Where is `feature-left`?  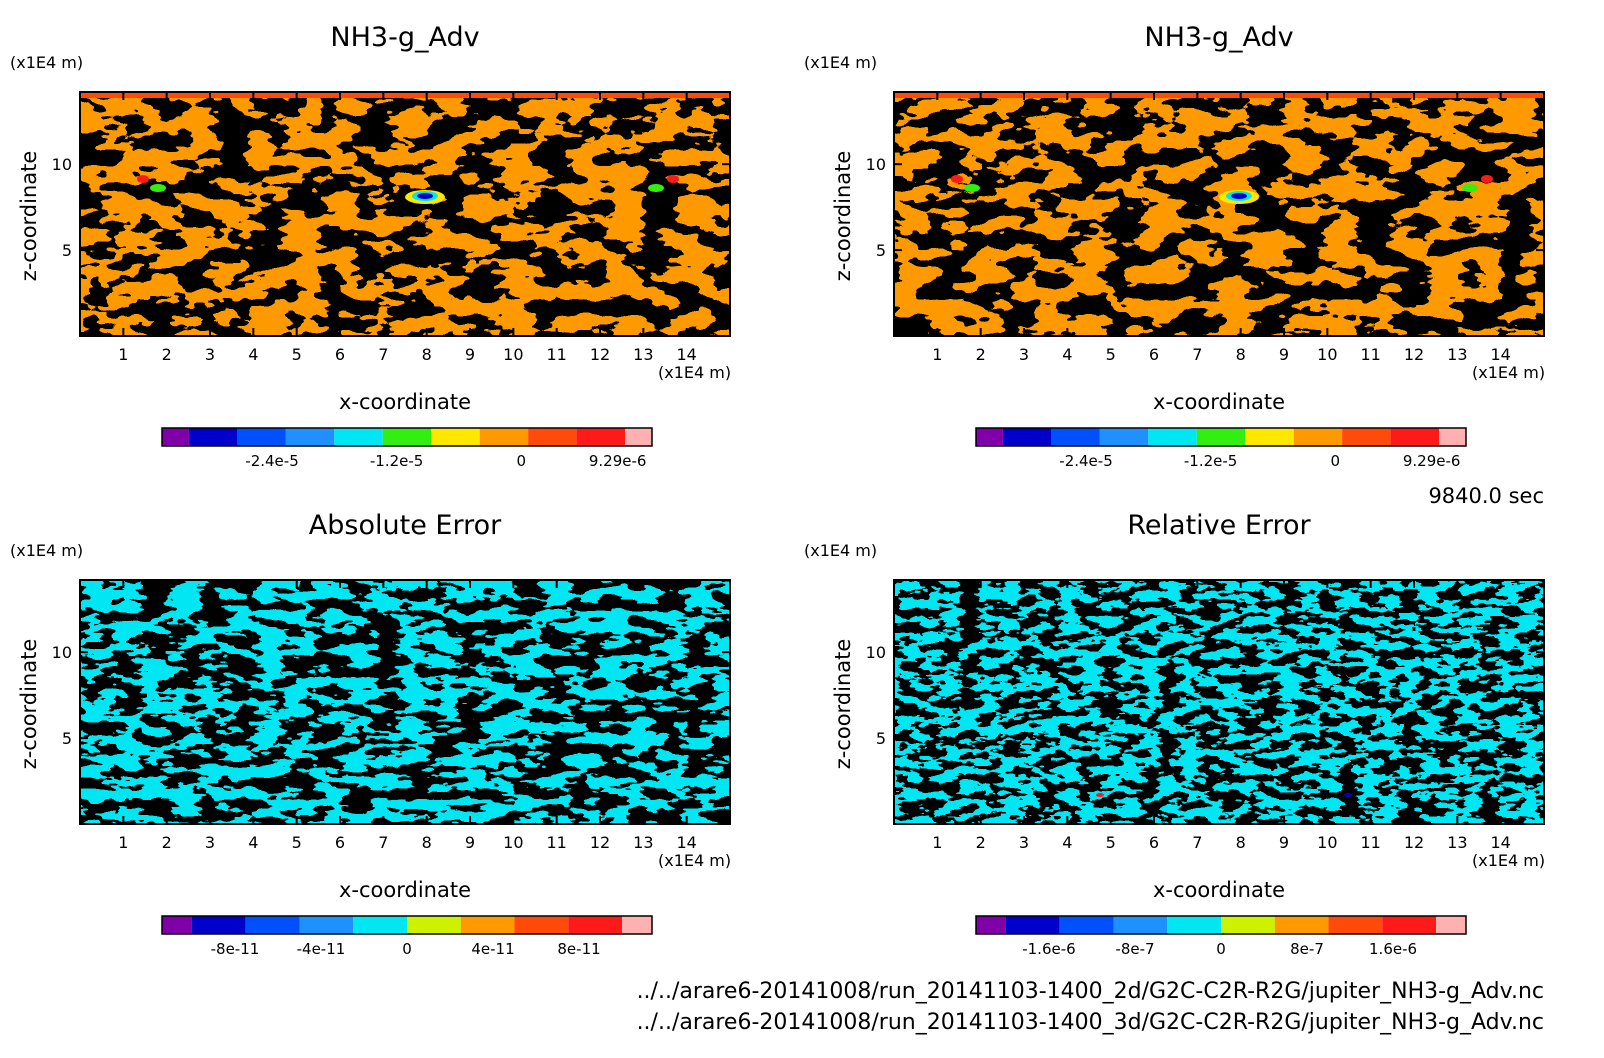 feature-left is located at coordinates (158, 188).